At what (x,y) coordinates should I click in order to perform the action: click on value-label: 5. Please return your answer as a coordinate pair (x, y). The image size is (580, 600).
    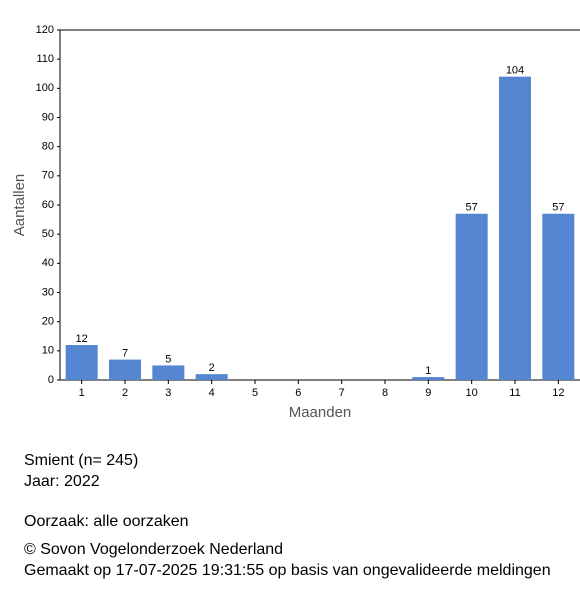
    Looking at the image, I should click on (168, 359).